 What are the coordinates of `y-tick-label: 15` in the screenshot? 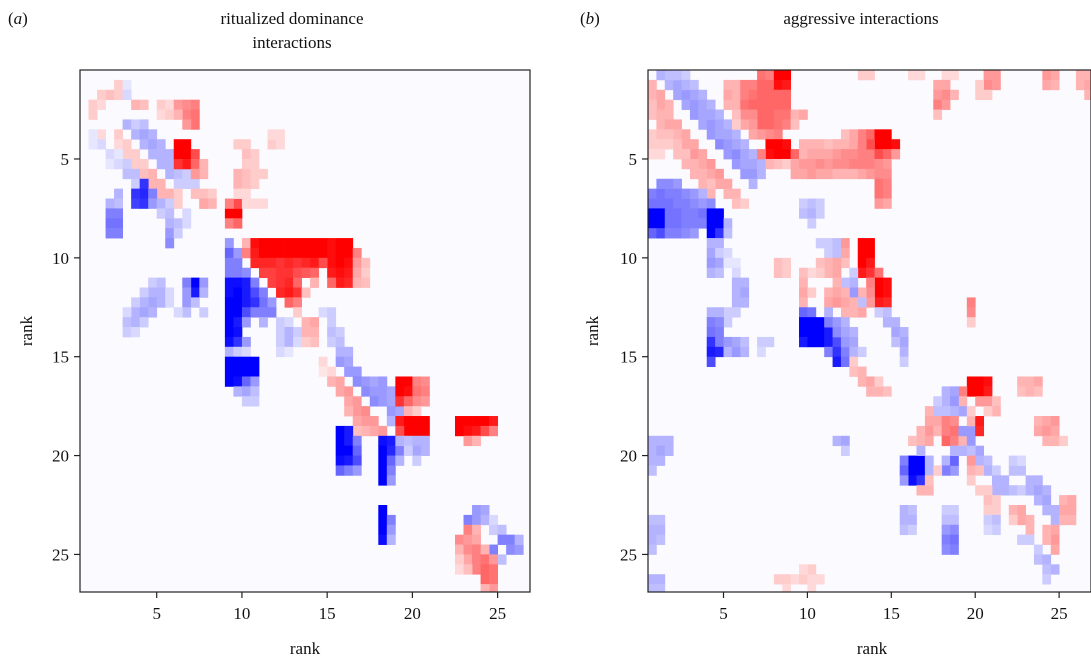 It's located at (60, 357).